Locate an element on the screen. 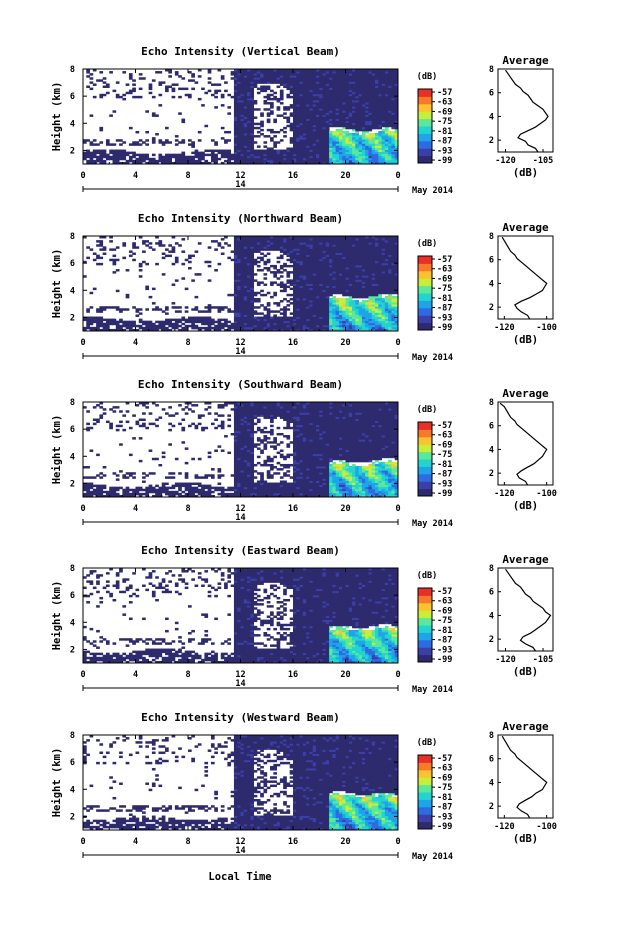 This screenshot has height=929, width=617. x-tick-label: 20 is located at coordinates (345, 176).